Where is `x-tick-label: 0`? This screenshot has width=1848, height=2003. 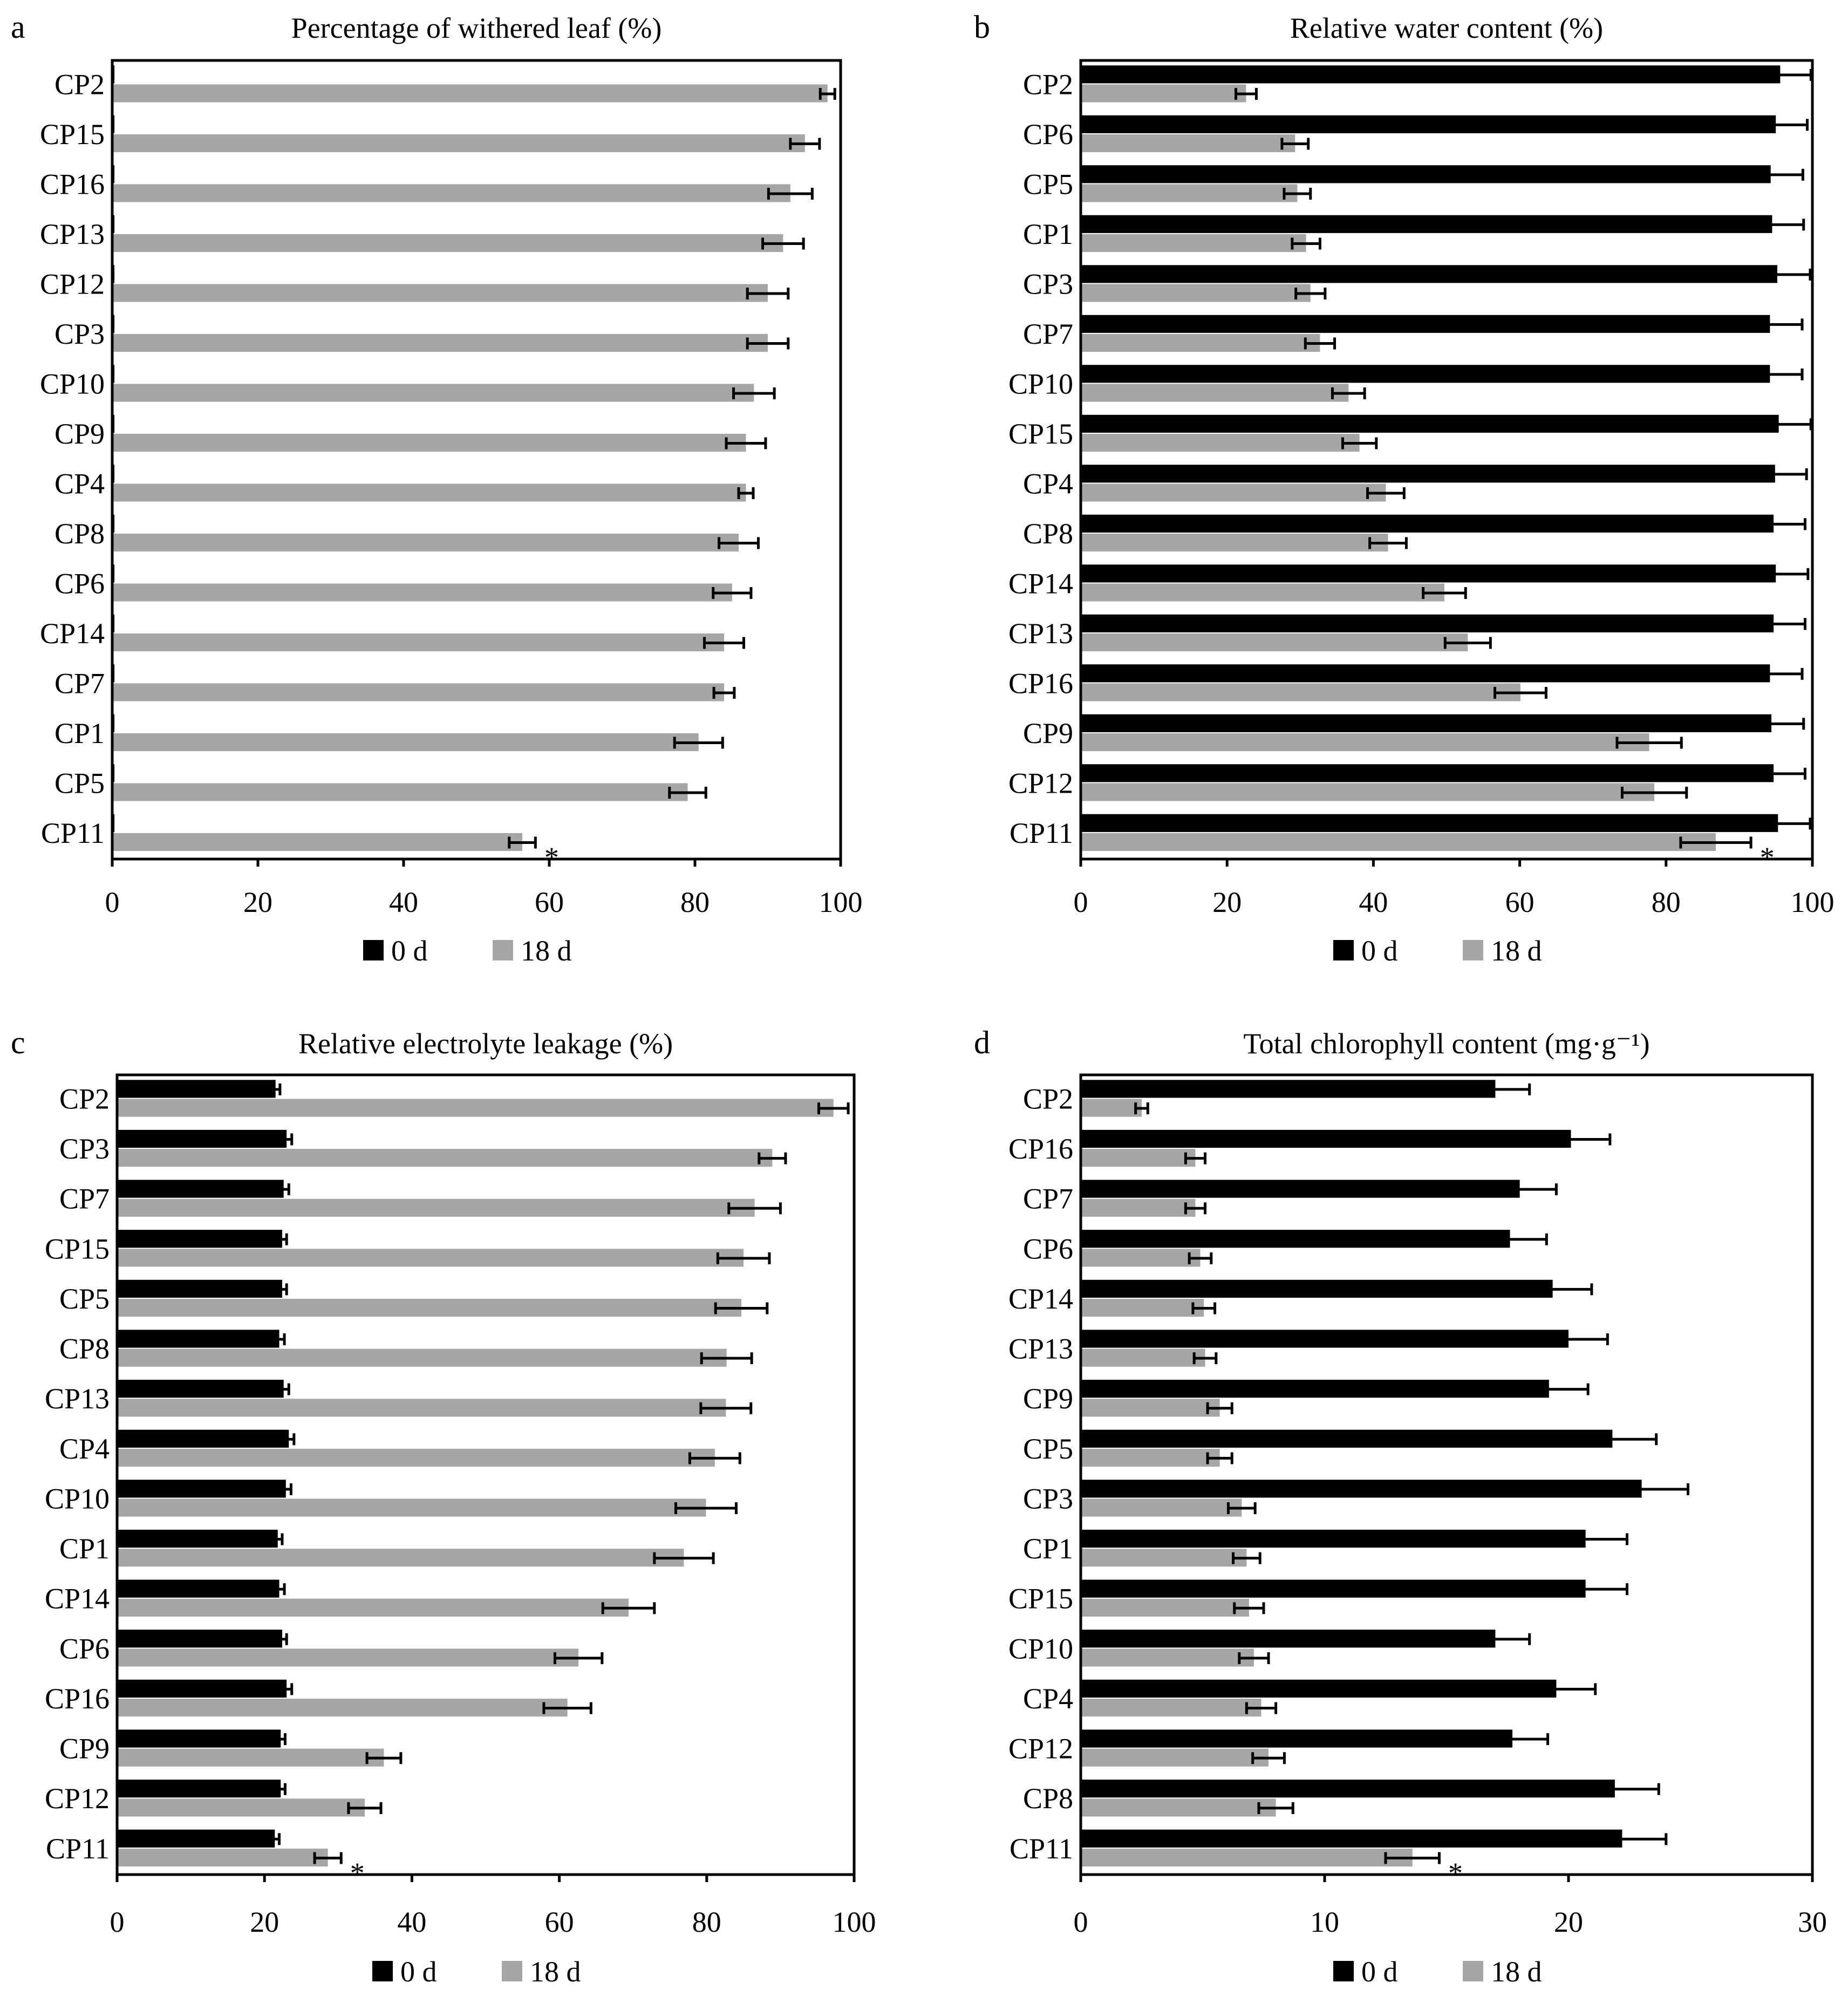
x-tick-label: 0 is located at coordinates (112, 902).